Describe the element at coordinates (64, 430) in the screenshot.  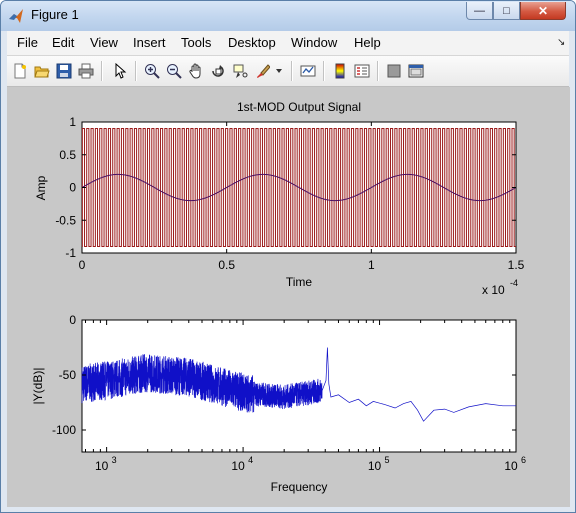
I see `frequency-ytick-label: -100` at that location.